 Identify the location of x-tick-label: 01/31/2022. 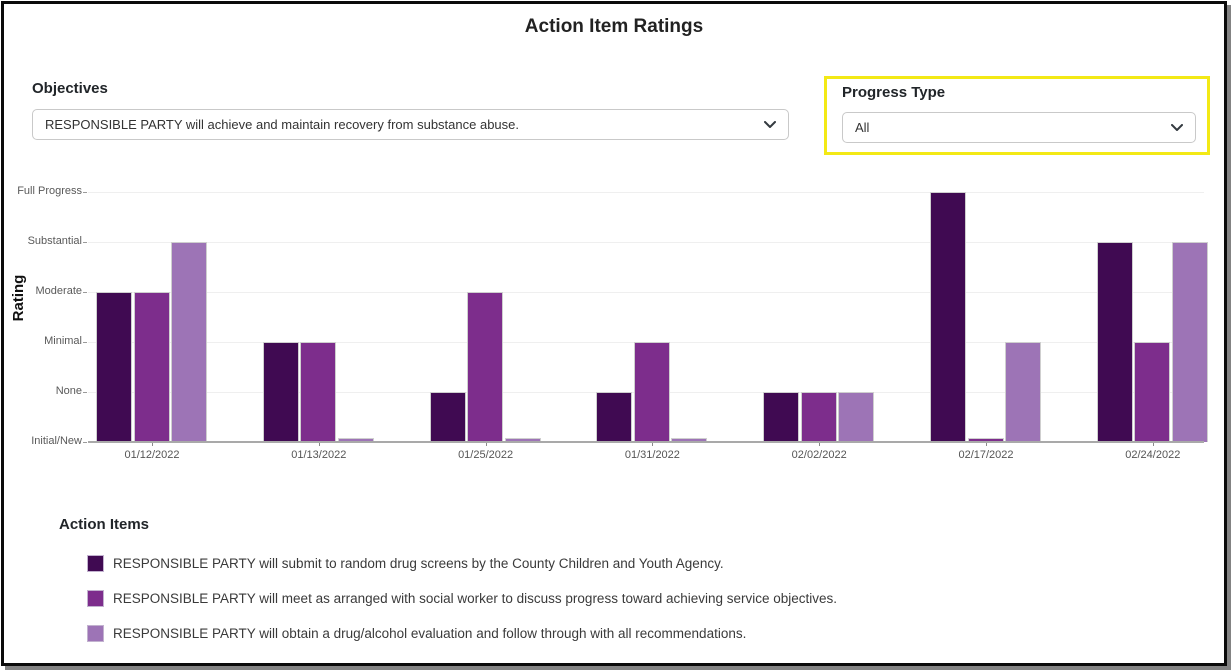
(652, 455).